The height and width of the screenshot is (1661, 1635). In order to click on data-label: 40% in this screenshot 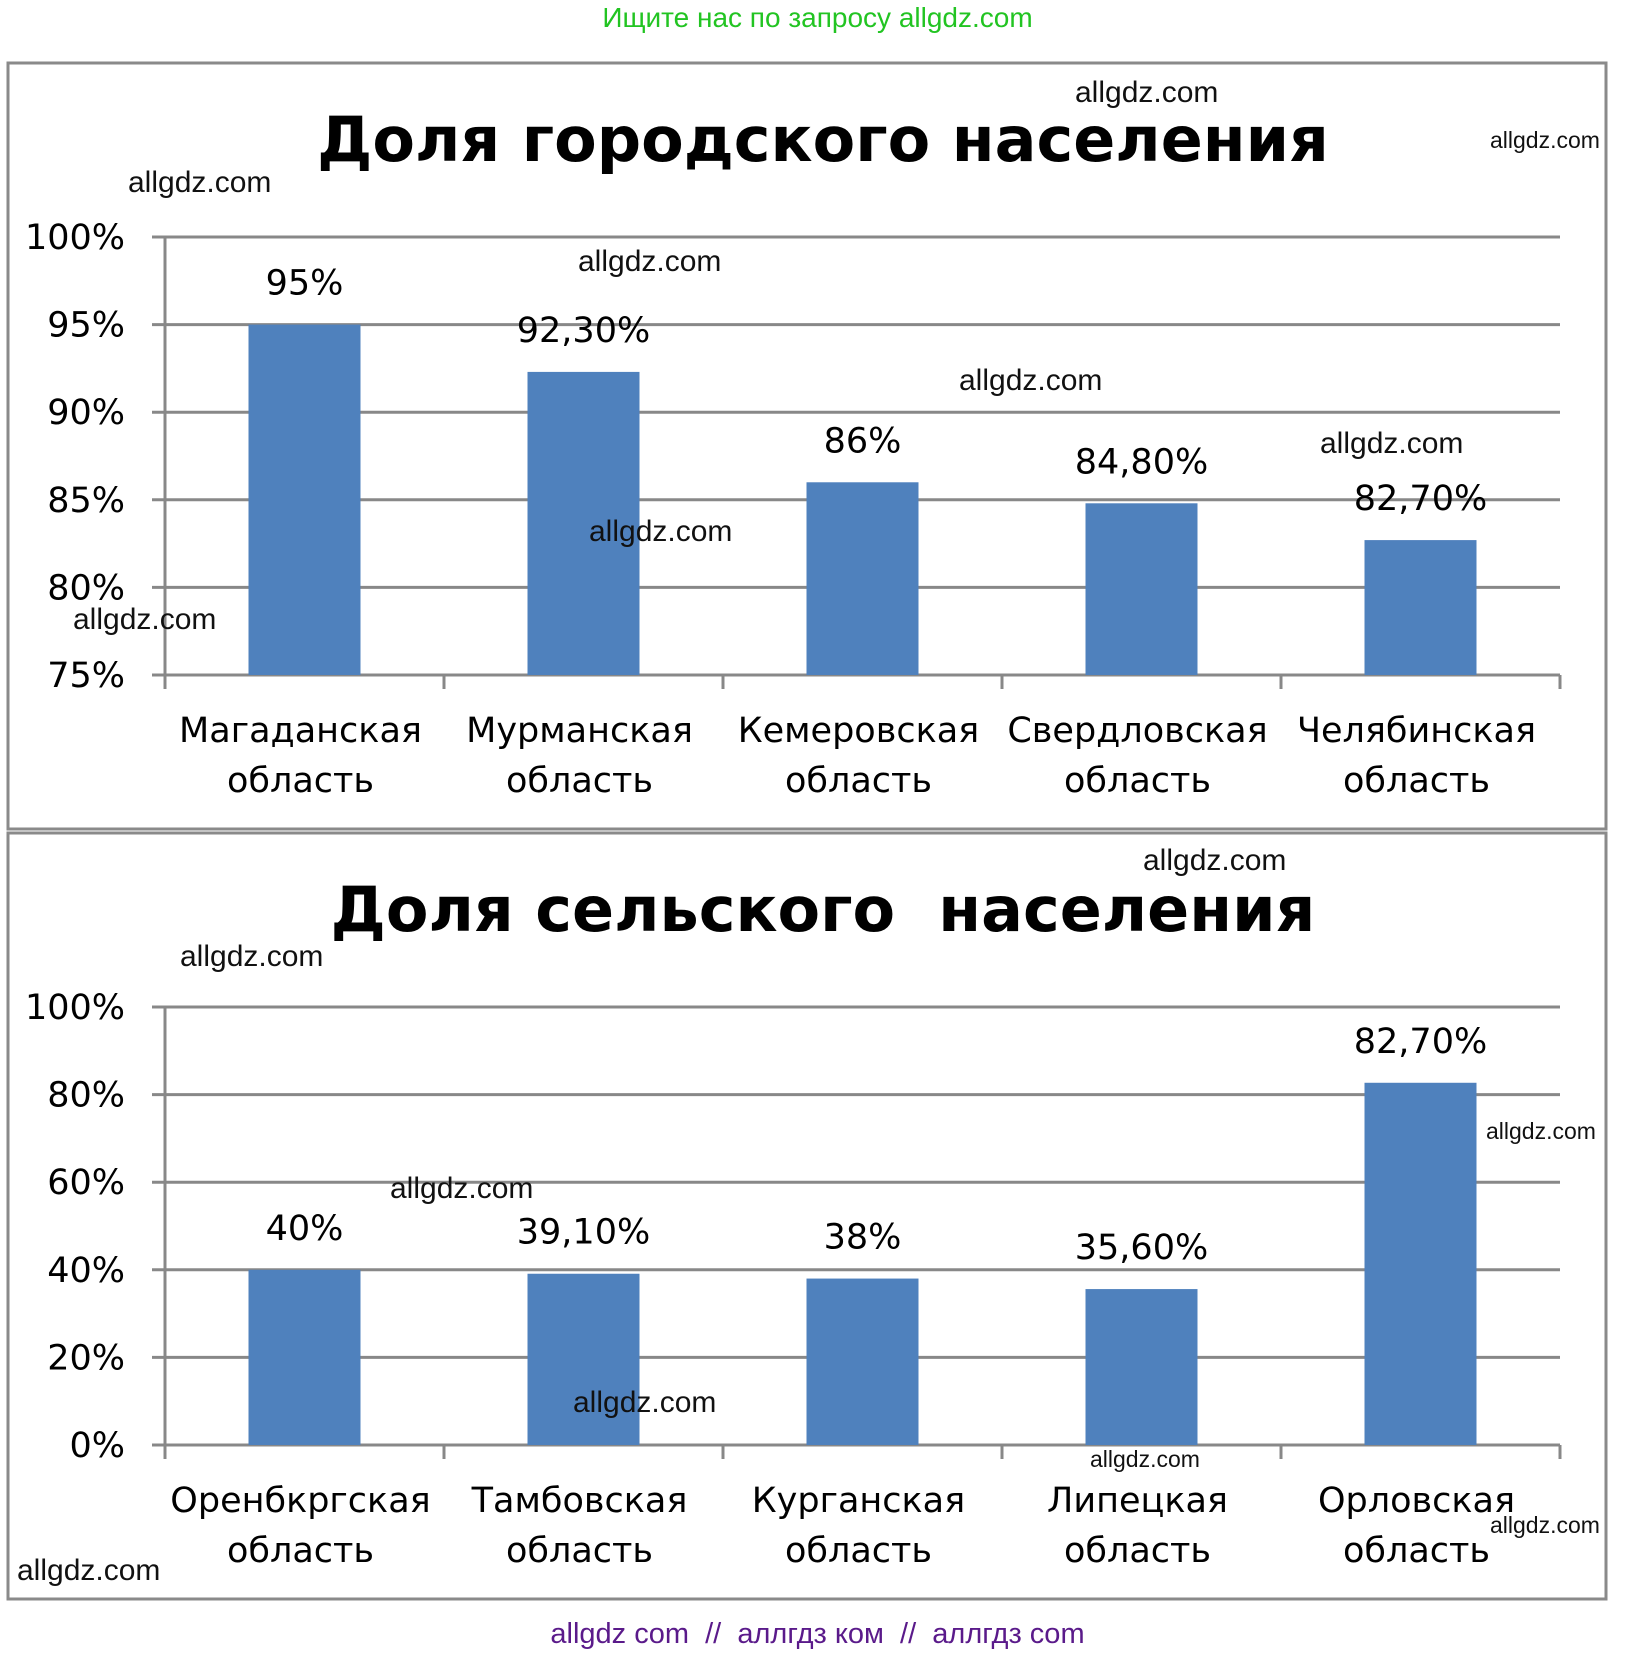, I will do `click(305, 1229)`.